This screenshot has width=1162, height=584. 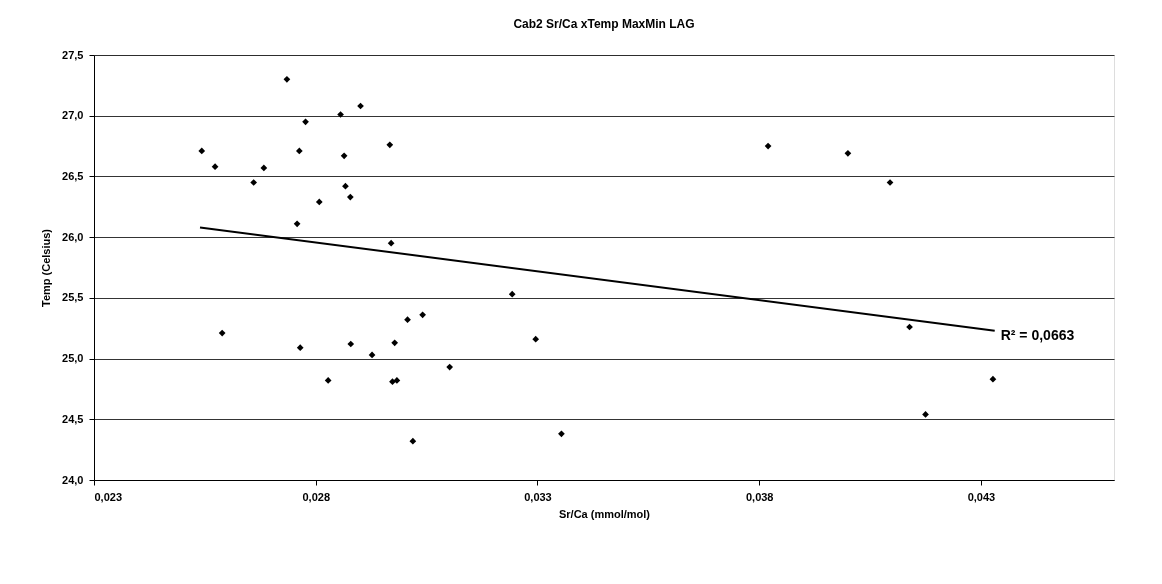 What do you see at coordinates (1037, 334) in the screenshot?
I see `annotation: R² = 0,0663` at bounding box center [1037, 334].